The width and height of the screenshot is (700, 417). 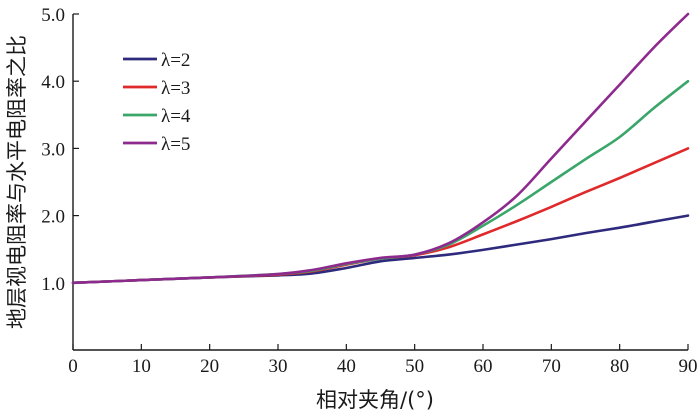 What do you see at coordinates (209, 366) in the screenshot?
I see `x-tick-label: 20` at bounding box center [209, 366].